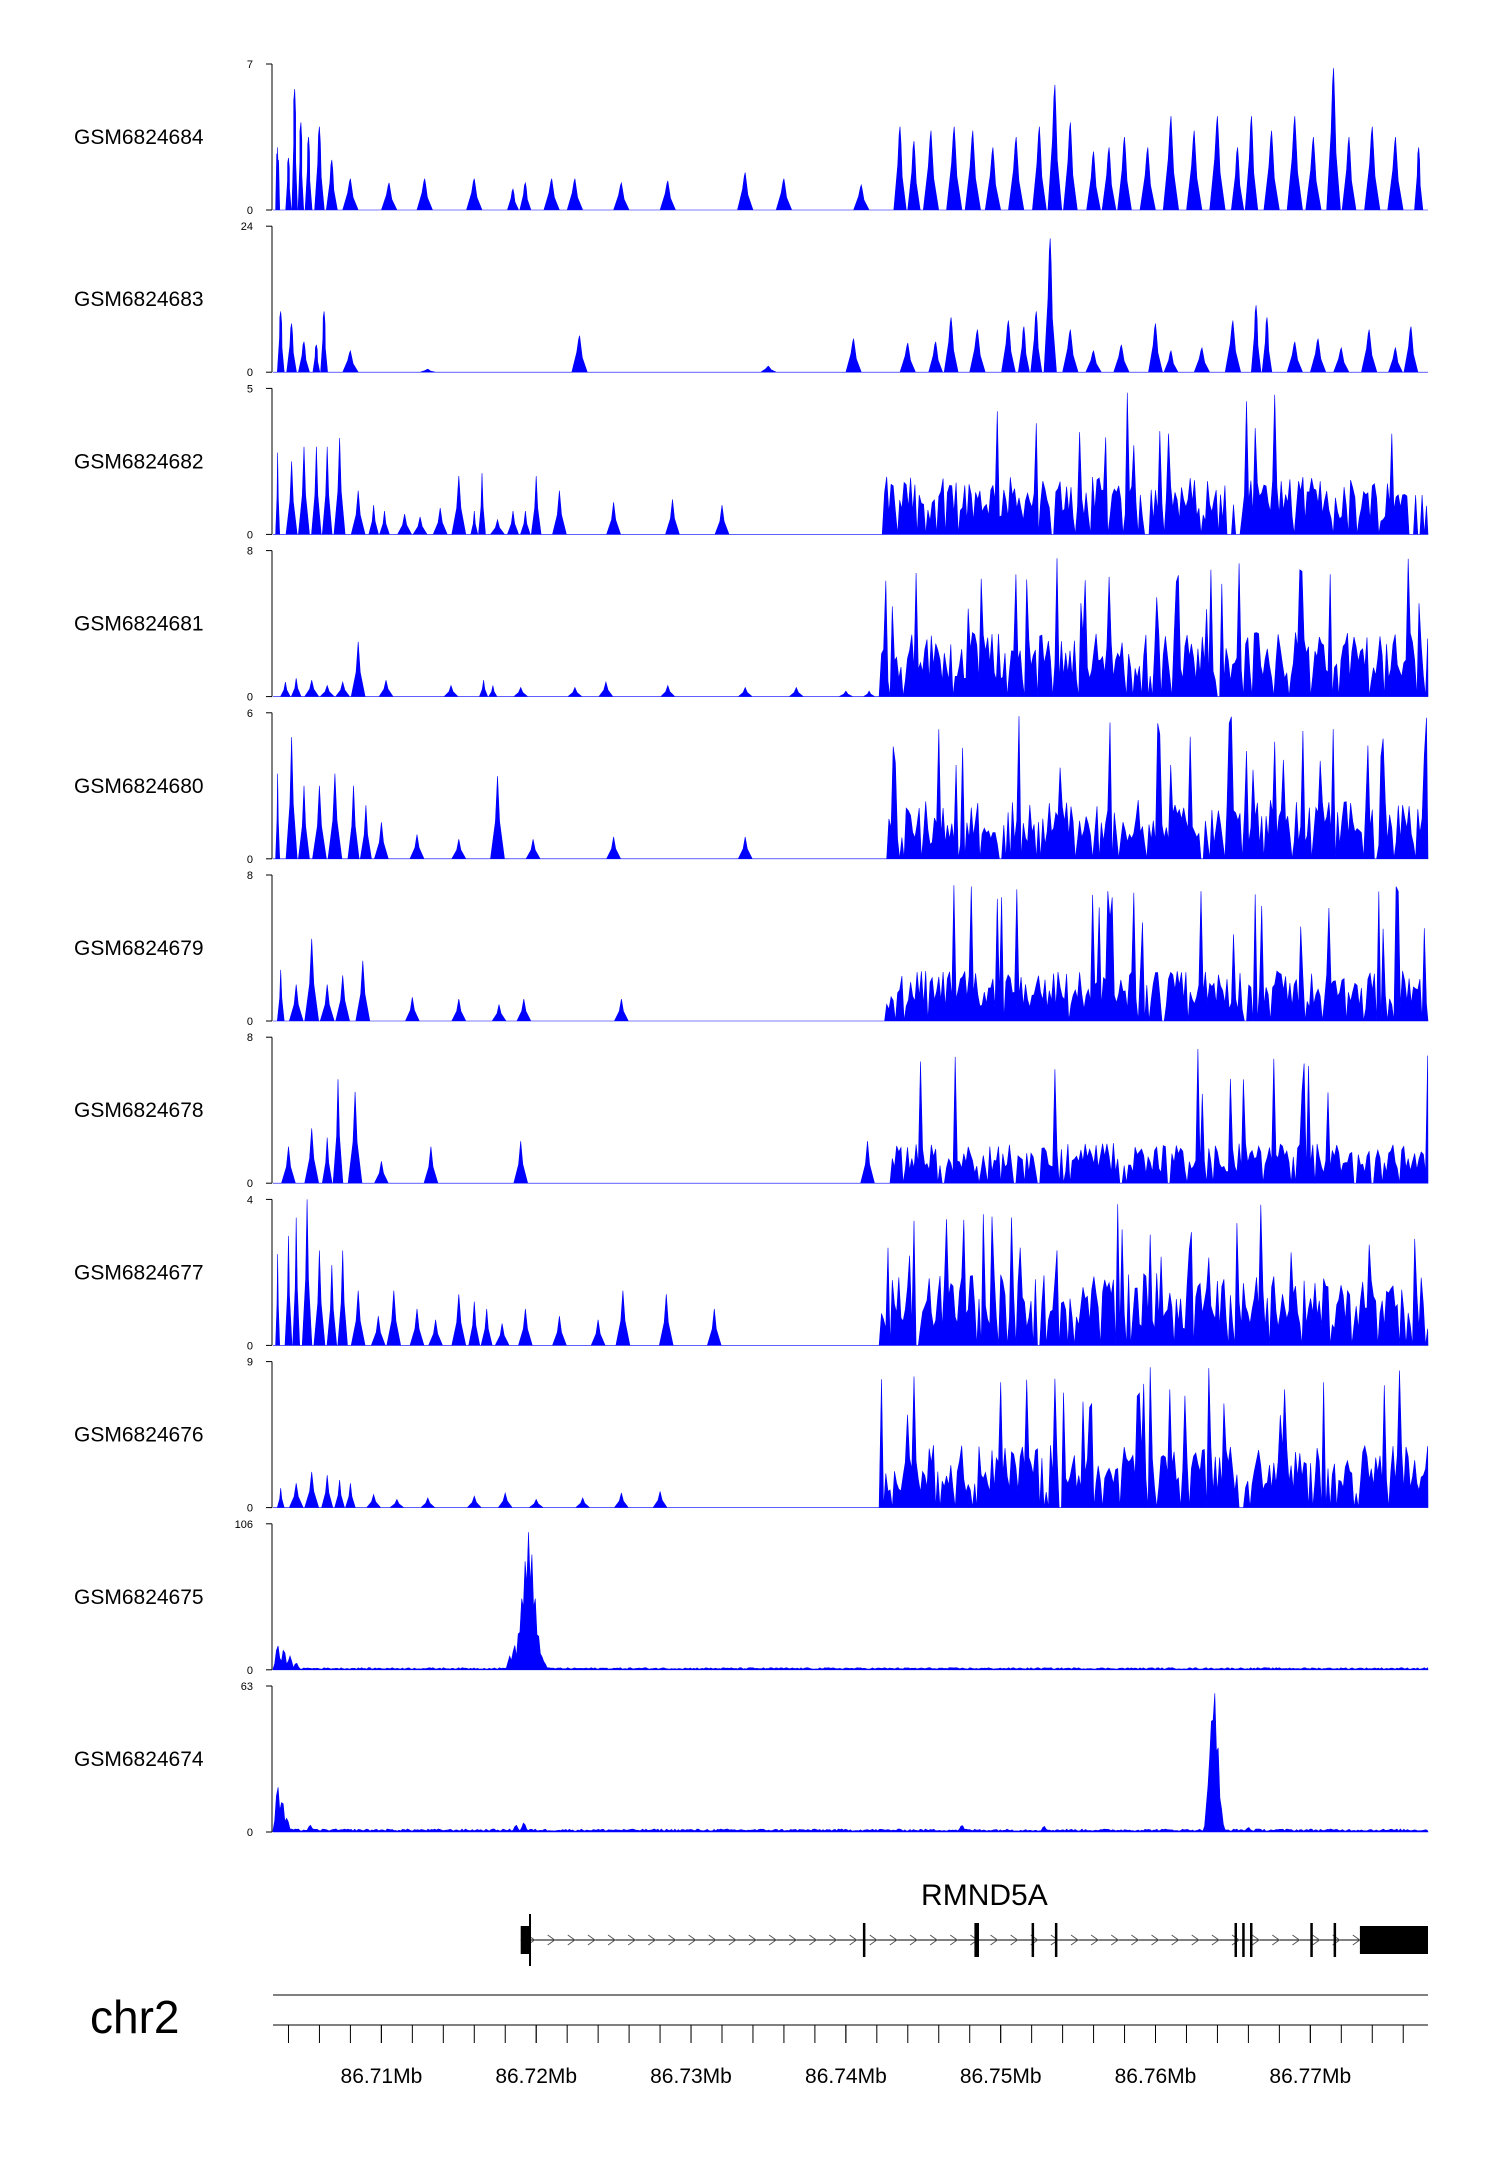  I want to click on chromosome-track: chr2, so click(759, 2017).